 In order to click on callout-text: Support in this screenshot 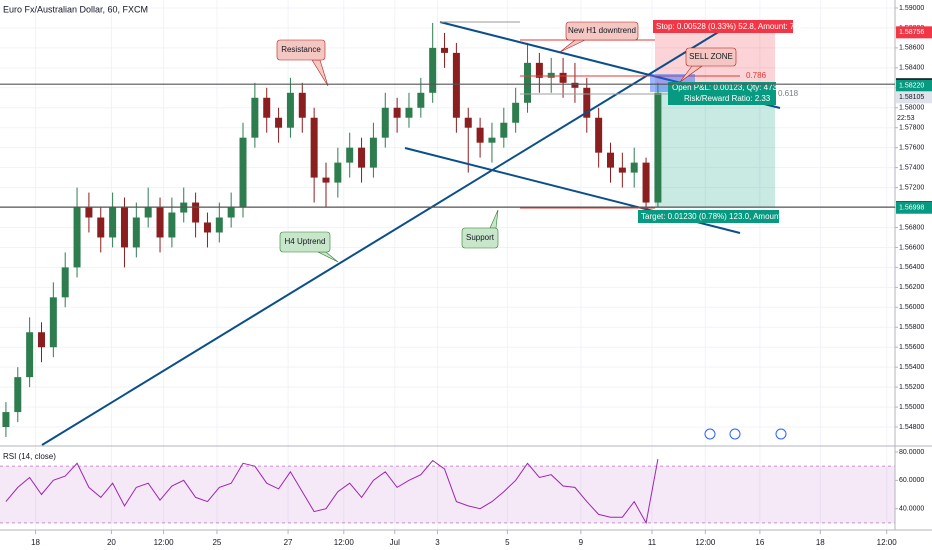, I will do `click(480, 237)`.